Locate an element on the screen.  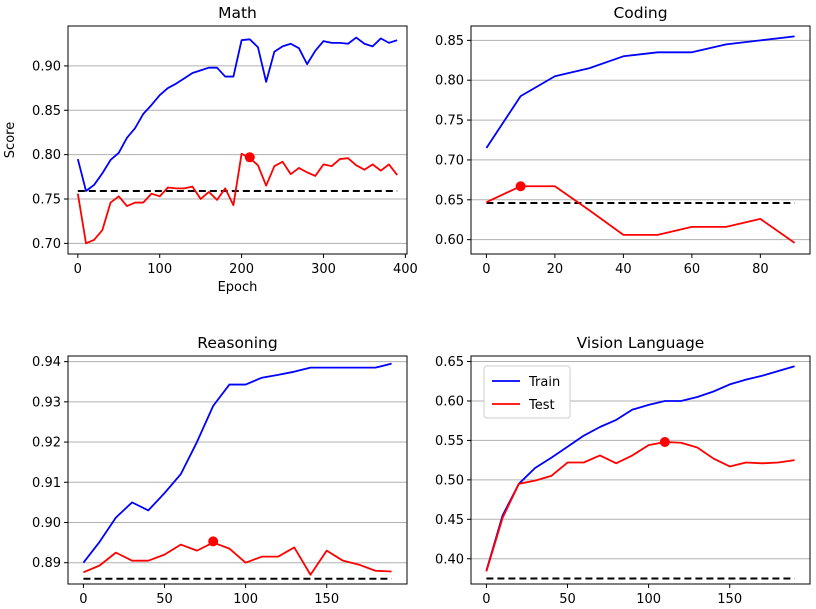
y-tick-label: 0.40 is located at coordinates (449, 559).